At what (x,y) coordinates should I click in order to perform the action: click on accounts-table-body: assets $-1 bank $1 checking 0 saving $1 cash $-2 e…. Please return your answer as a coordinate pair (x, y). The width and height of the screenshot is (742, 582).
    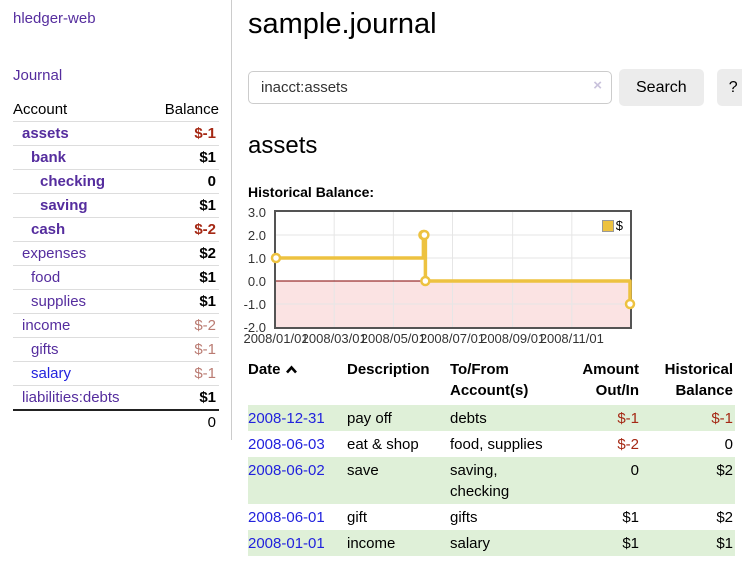
    Looking at the image, I should click on (116, 265).